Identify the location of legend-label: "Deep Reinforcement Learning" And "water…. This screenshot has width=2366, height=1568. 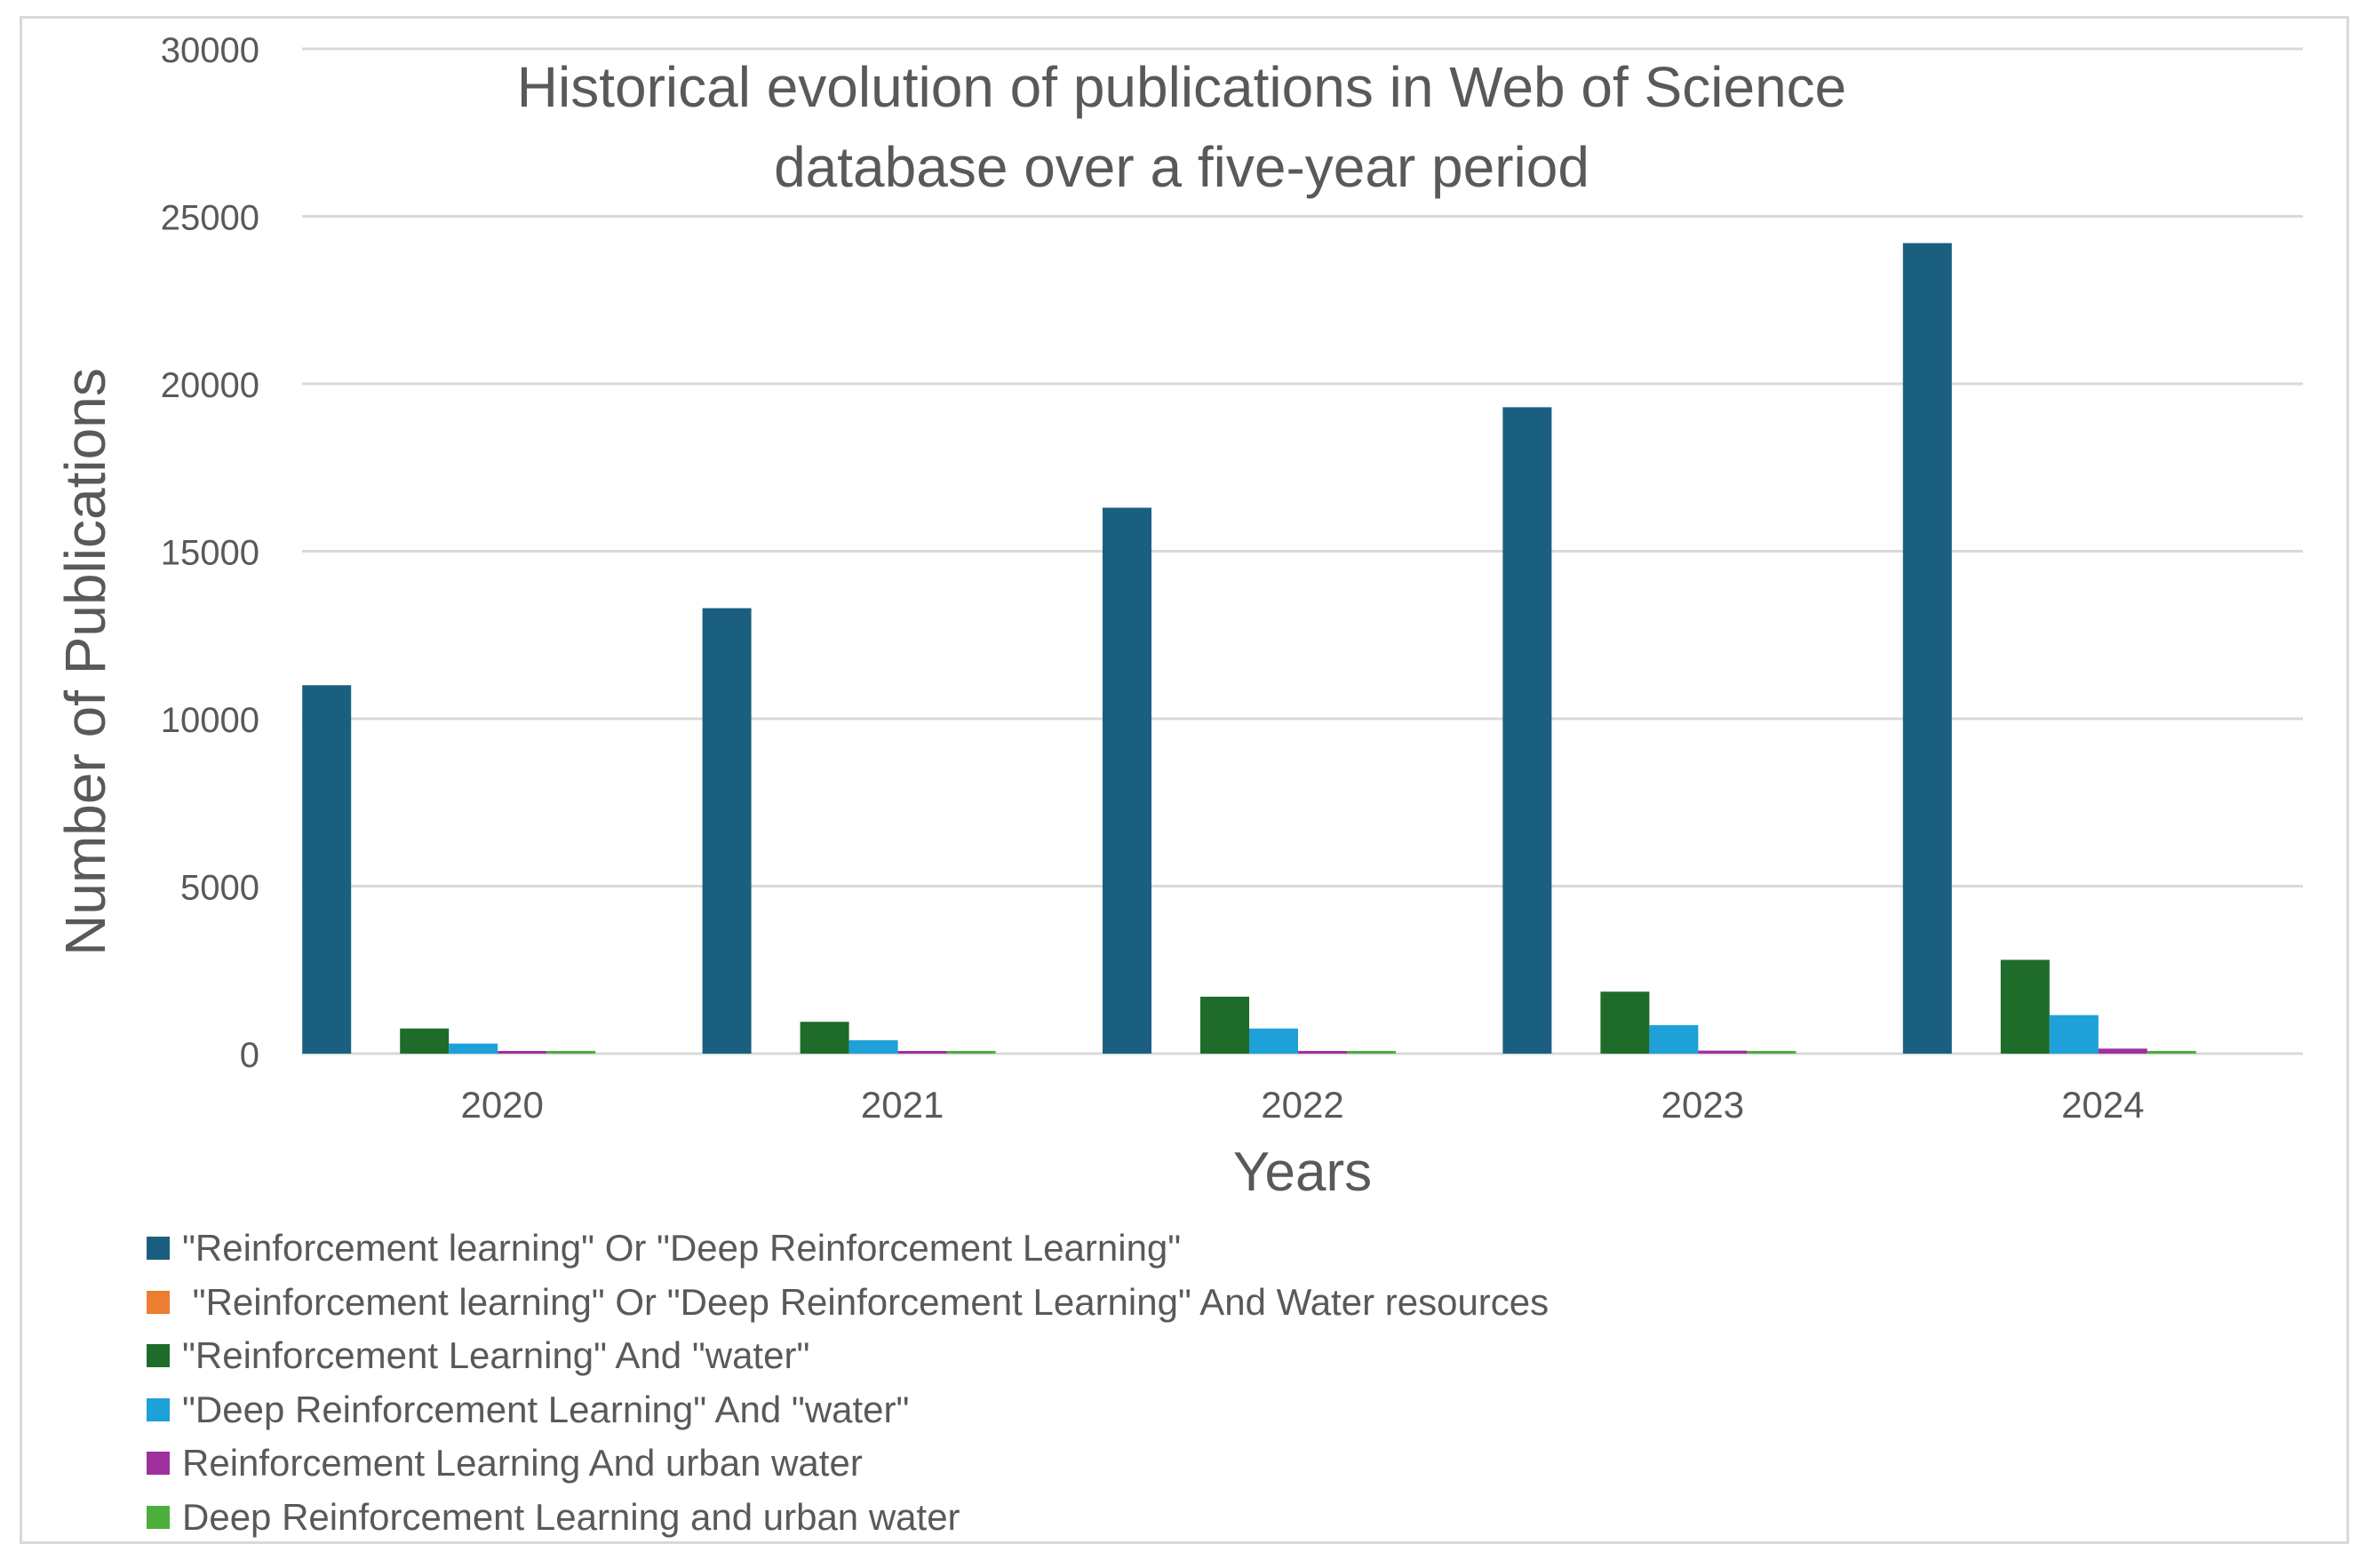
(546, 1409).